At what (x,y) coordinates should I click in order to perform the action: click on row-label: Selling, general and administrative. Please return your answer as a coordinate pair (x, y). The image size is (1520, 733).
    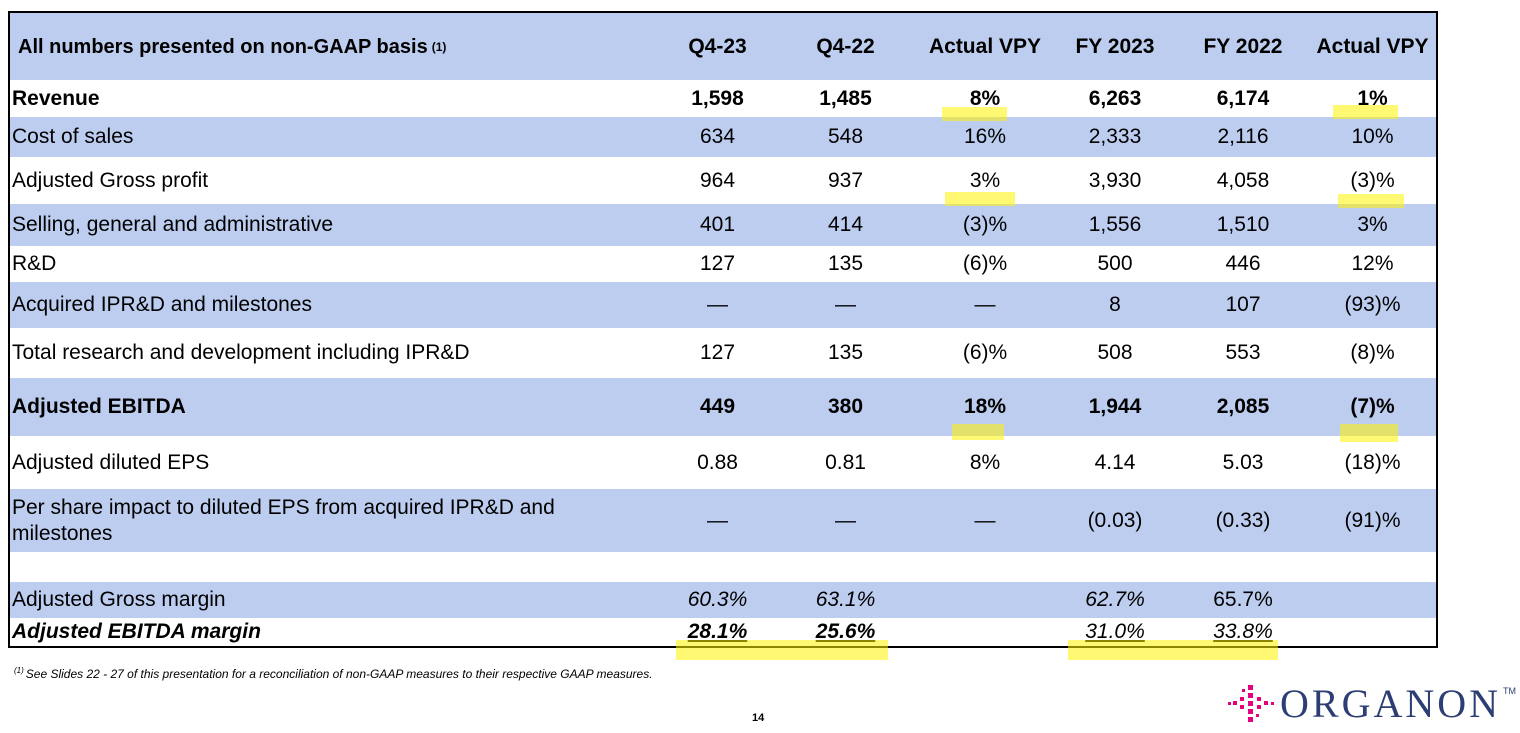
    Looking at the image, I should click on (173, 224).